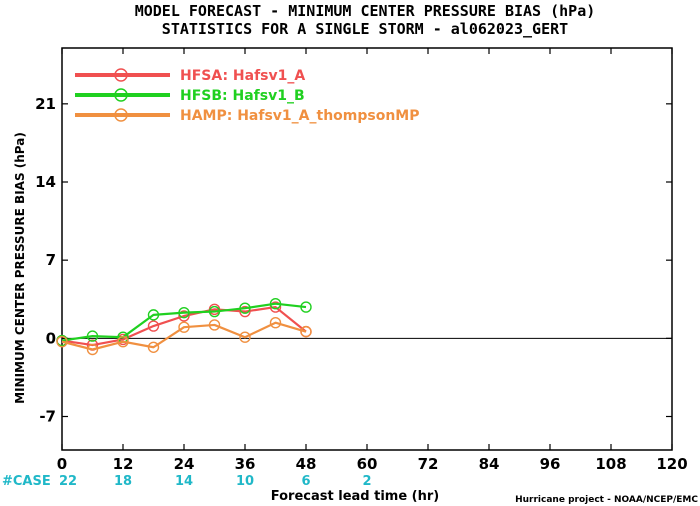 The image size is (700, 506). Describe the element at coordinates (242, 96) in the screenshot. I see `legend-label-1: HFSB: Hafsv1_B` at that location.